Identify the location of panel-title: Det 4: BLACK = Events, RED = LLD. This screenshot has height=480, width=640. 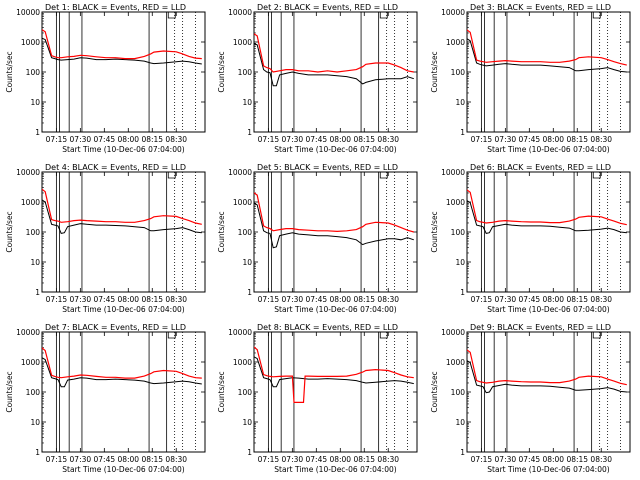
(115, 167).